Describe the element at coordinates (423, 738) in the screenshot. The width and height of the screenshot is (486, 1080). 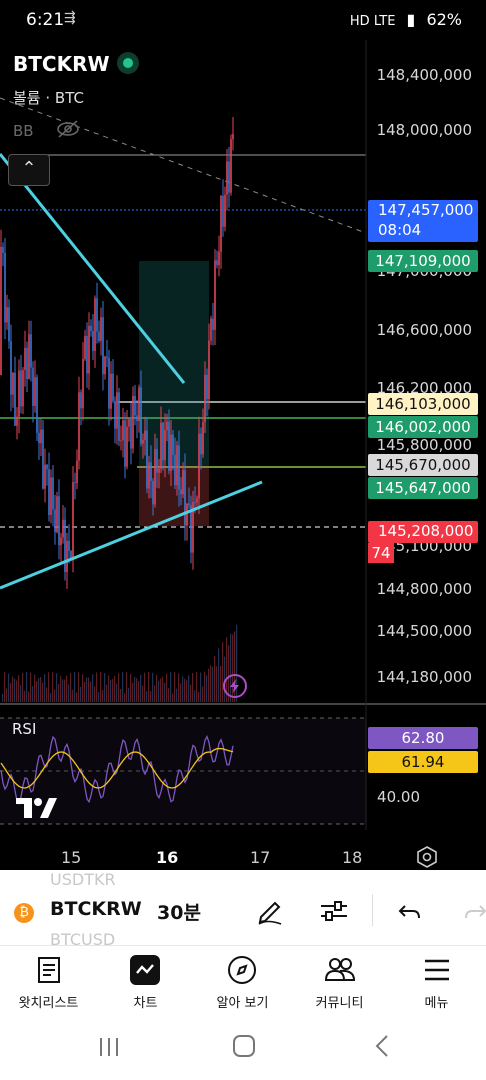
I see `rsi-value-tag: 62.80` at that location.